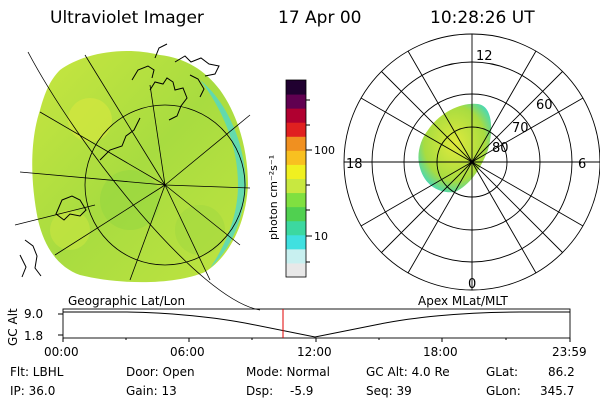 This screenshot has height=400, width=600. What do you see at coordinates (544, 105) in the screenshot?
I see `mlat-label-60: 60` at bounding box center [544, 105].